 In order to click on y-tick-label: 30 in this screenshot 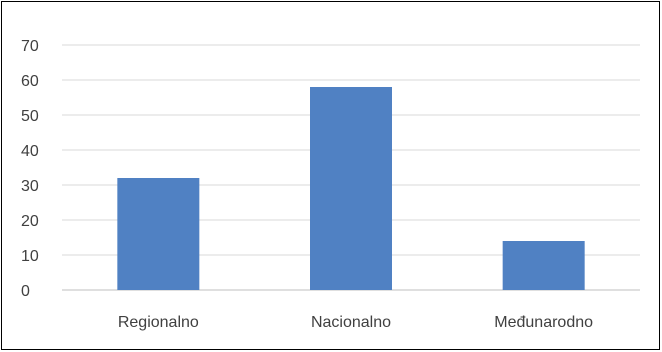, I will do `click(30, 186)`.